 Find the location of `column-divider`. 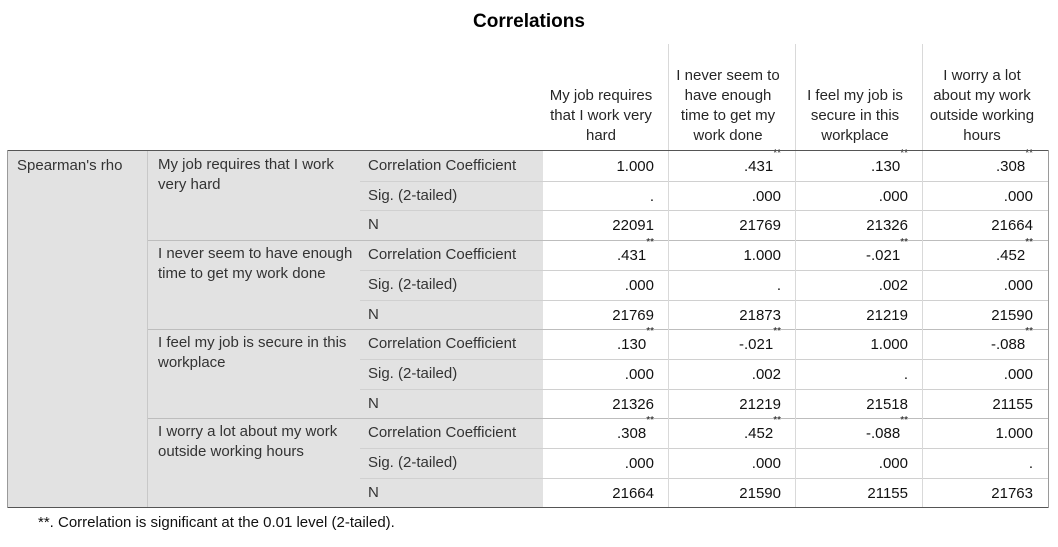

column-divider is located at coordinates (795, 329).